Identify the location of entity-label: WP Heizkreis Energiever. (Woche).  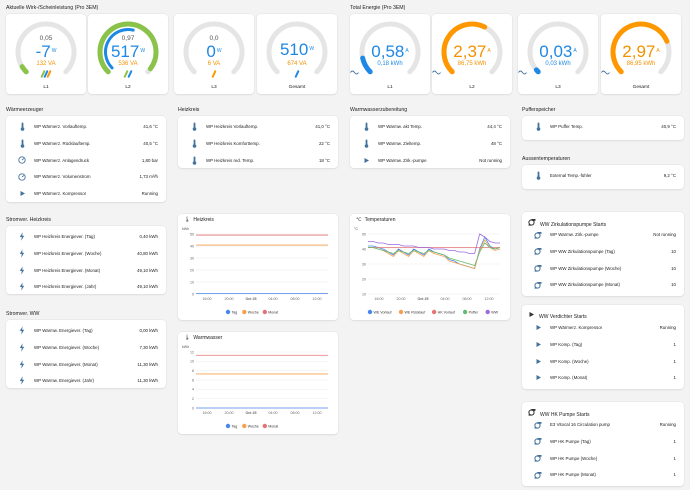
(68, 253).